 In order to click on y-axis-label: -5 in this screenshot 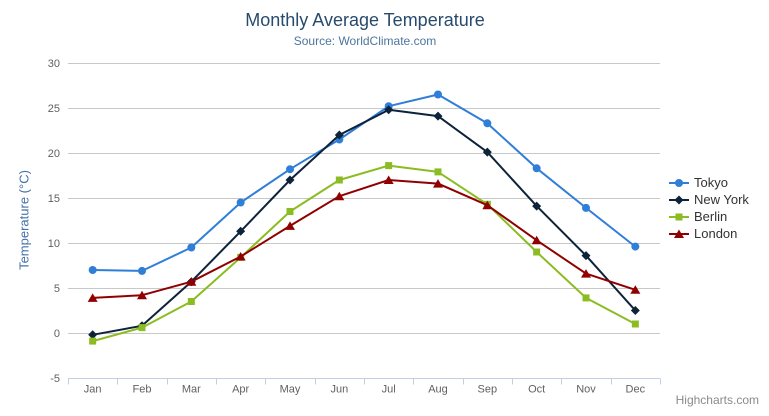, I will do `click(55, 379)`.